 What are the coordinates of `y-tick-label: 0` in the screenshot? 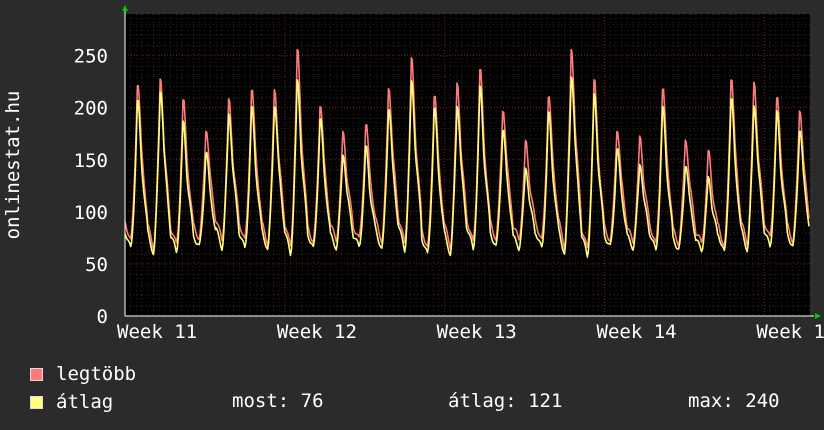 It's located at (102, 317).